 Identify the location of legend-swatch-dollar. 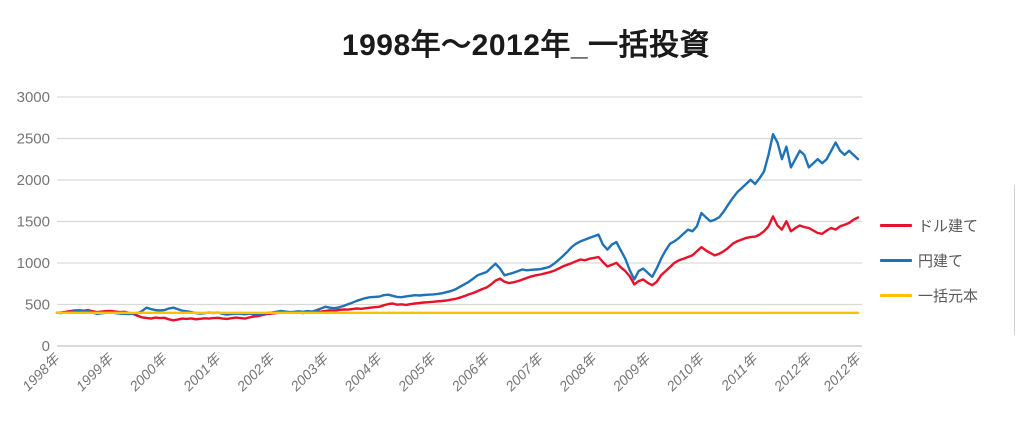
(896, 225).